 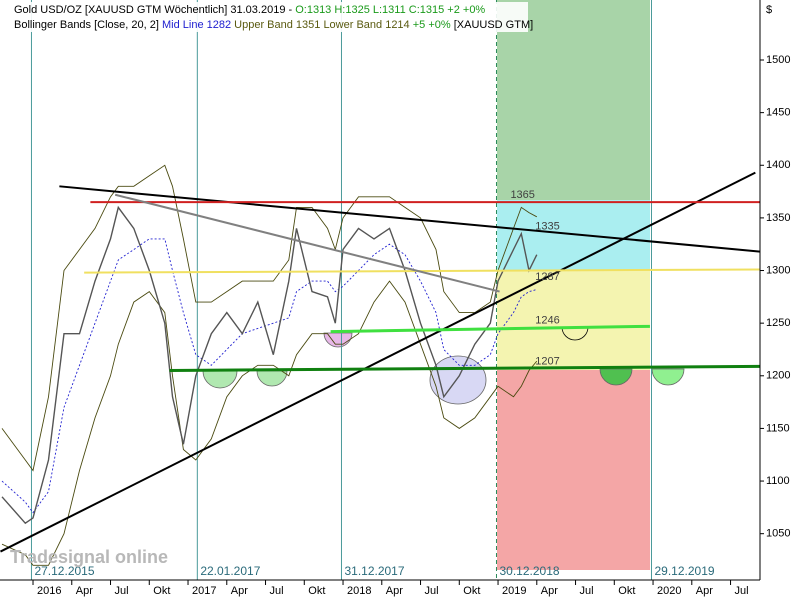 What do you see at coordinates (684, 571) in the screenshot?
I see `date-label: 29.12.2019` at bounding box center [684, 571].